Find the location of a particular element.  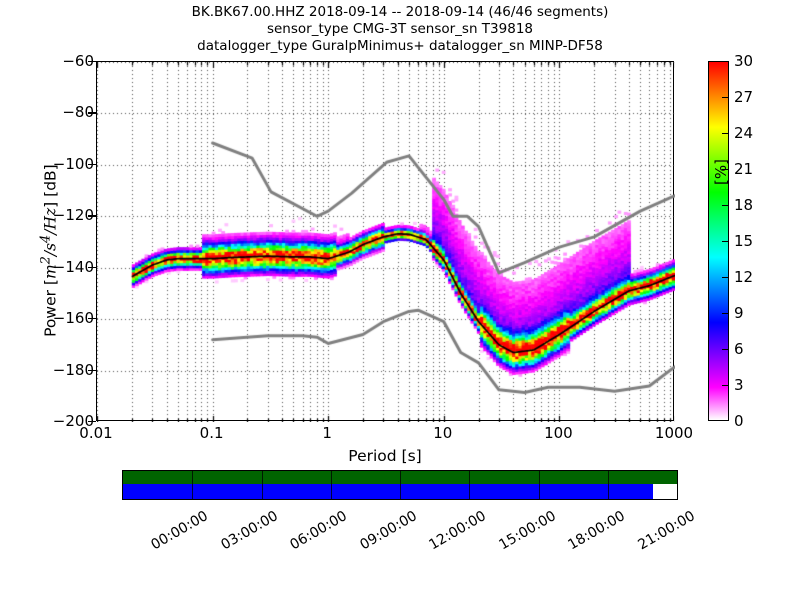

colorbar-gradient is located at coordinates (718, 241).